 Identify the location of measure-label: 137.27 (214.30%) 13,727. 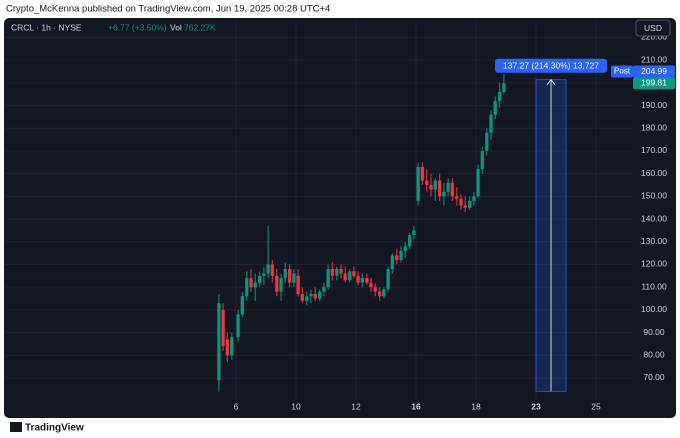
(551, 65).